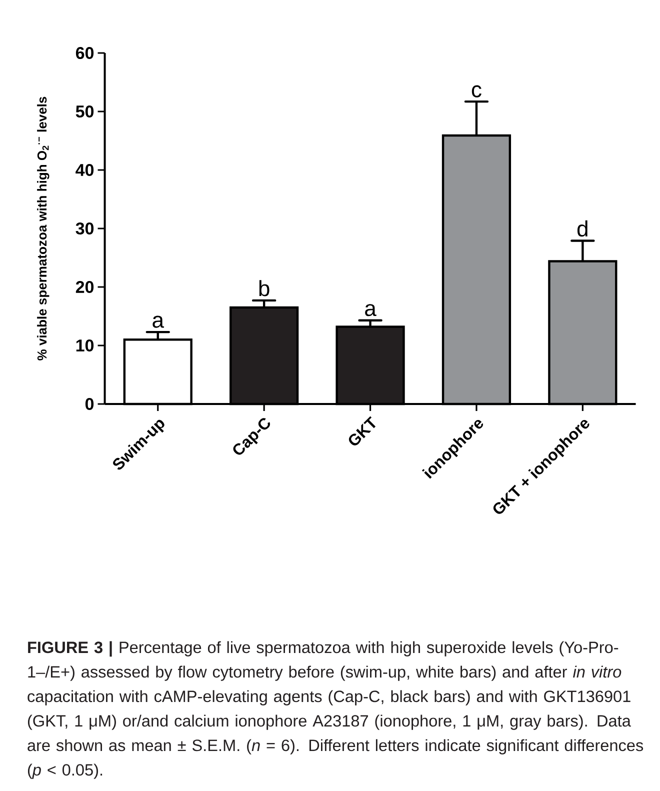 This screenshot has width=660, height=791. What do you see at coordinates (264, 288) in the screenshot?
I see `annotation: b` at bounding box center [264, 288].